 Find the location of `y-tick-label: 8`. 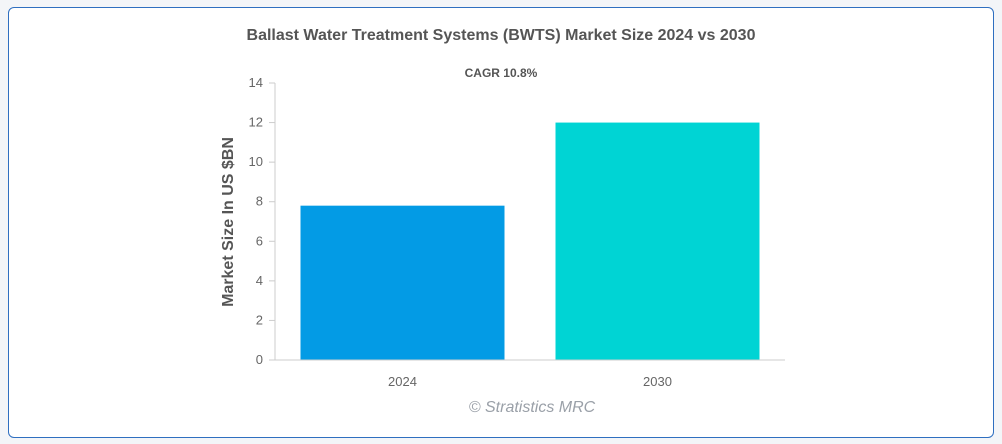

y-tick-label: 8 is located at coordinates (259, 201).